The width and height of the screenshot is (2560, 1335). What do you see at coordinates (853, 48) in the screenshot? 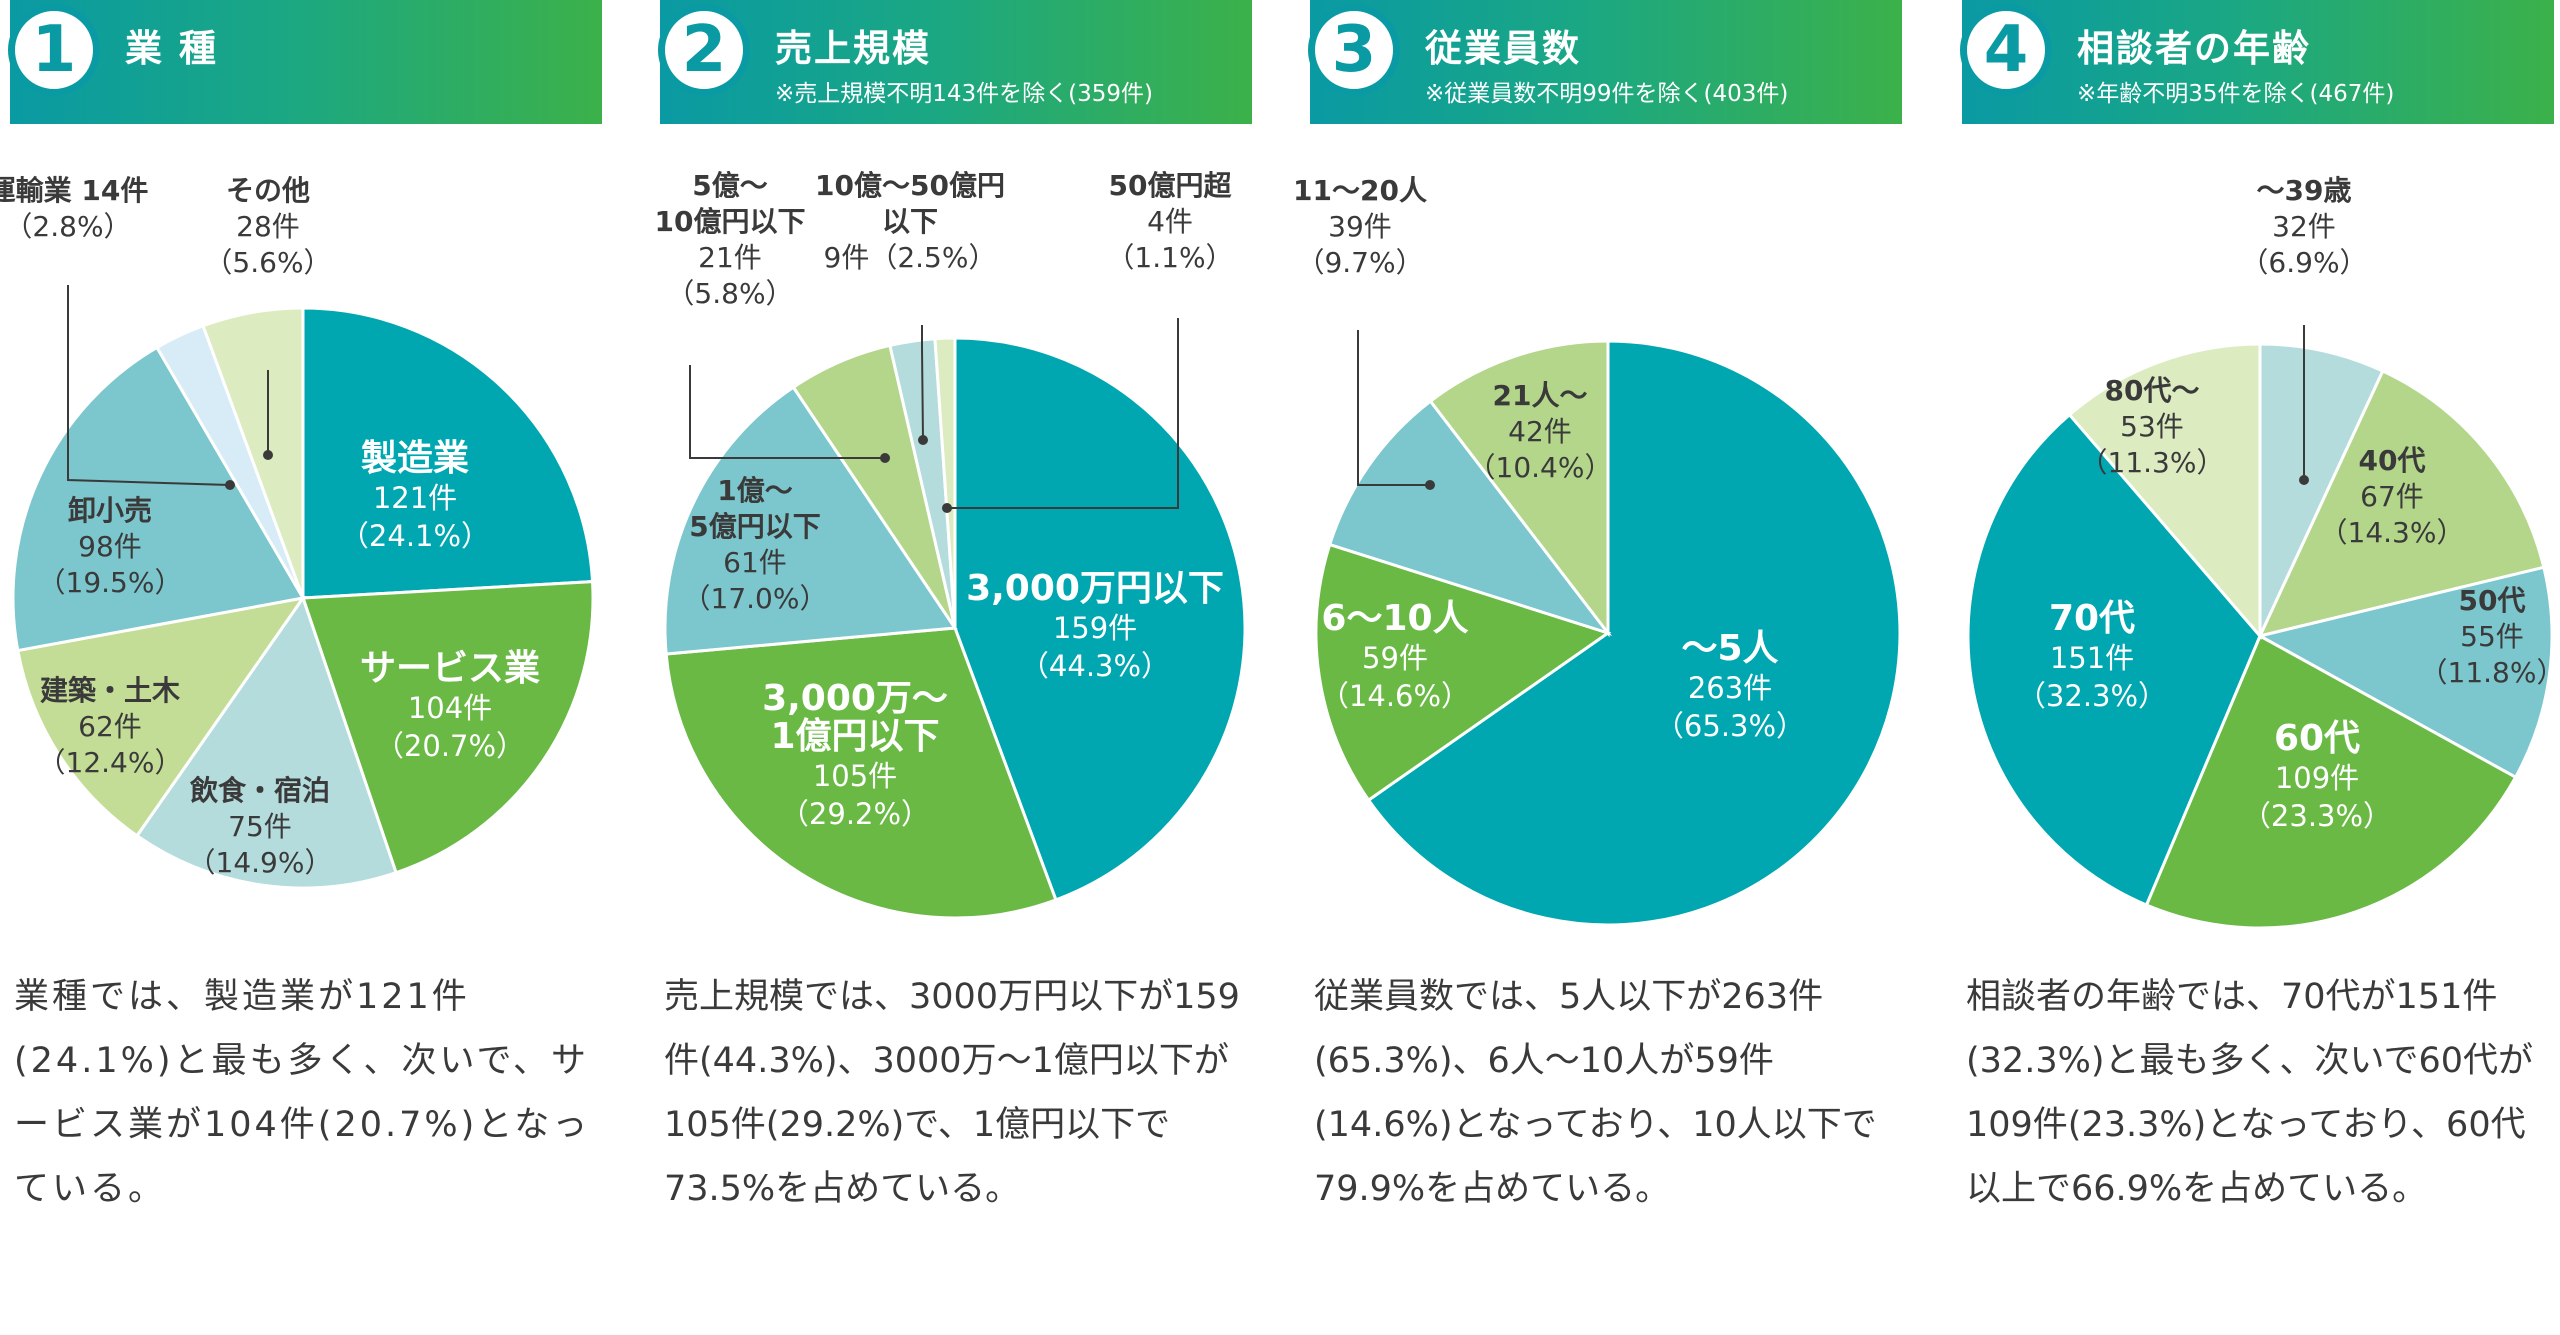
I see `panel-title: 売上規模` at bounding box center [853, 48].